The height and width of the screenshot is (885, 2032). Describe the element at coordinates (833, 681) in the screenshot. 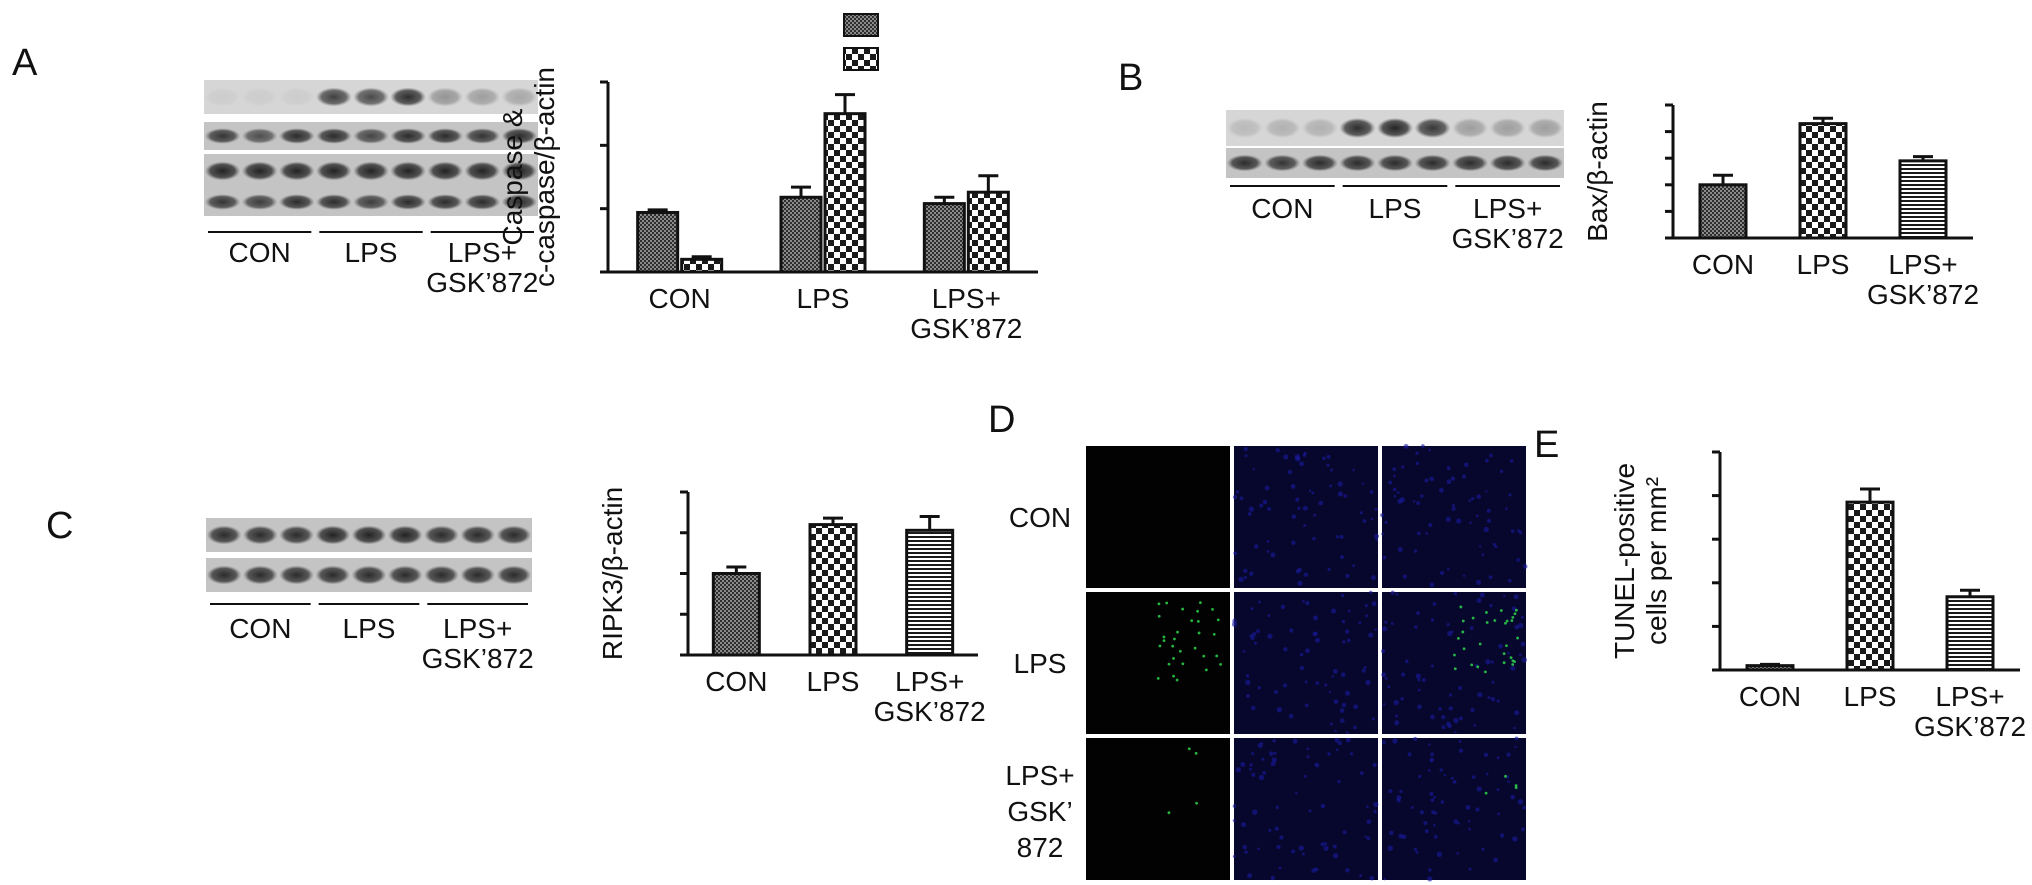

I see `x-tick-label: LPS` at that location.